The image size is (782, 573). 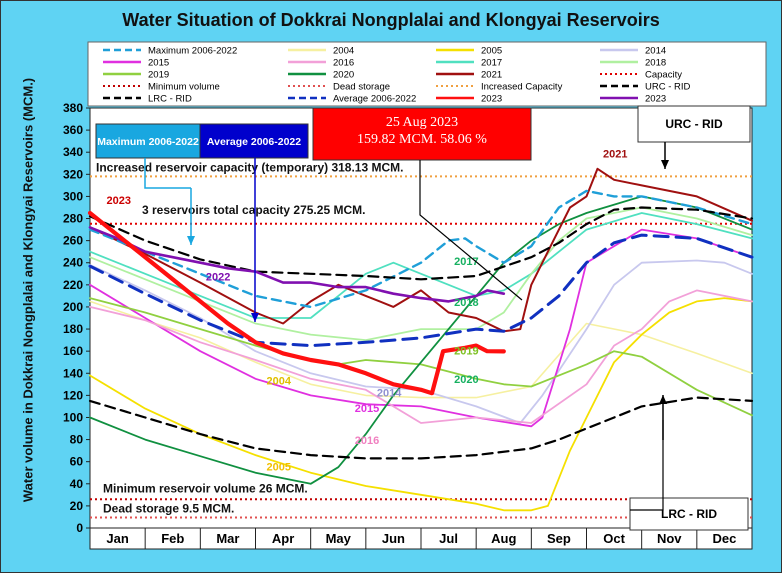 I want to click on callout-current-connector, so click(x=471, y=230).